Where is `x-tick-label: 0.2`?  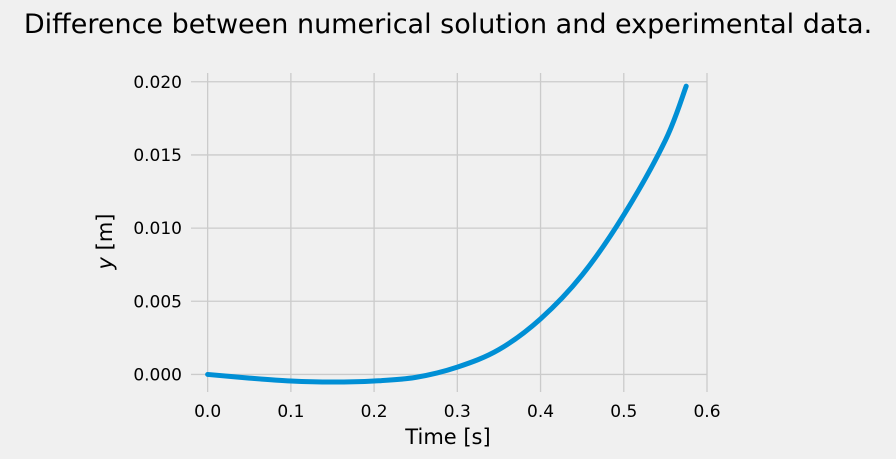 x-tick-label: 0.2 is located at coordinates (374, 412).